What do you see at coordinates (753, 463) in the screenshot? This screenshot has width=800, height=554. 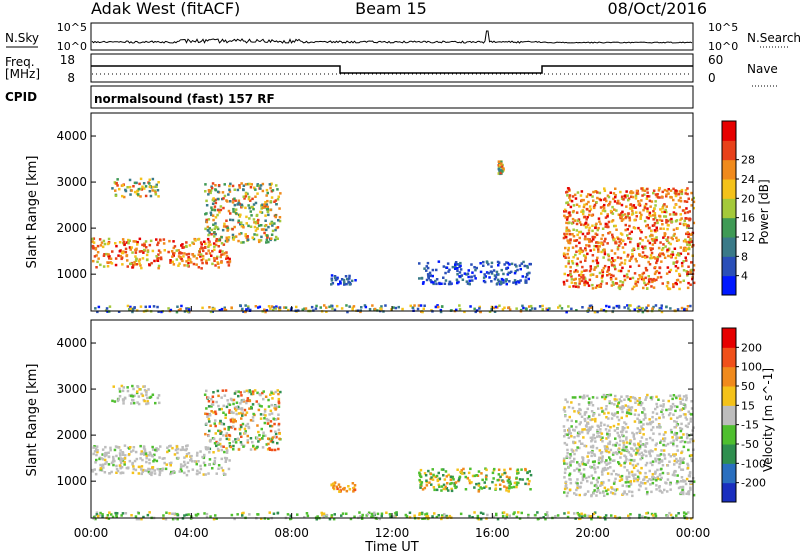 I see `velocity-colorbar-tick-6: -100` at bounding box center [753, 463].